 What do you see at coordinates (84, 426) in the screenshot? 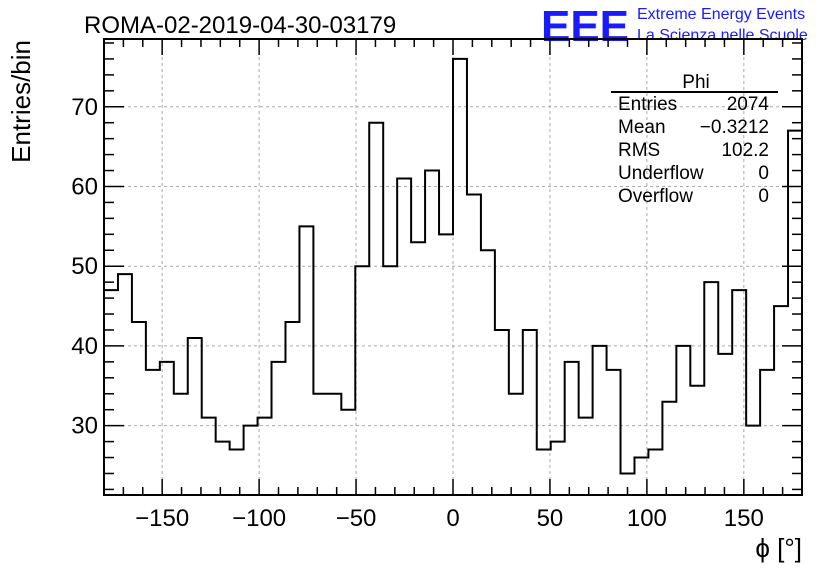
I see `y-tick-label: 30` at bounding box center [84, 426].